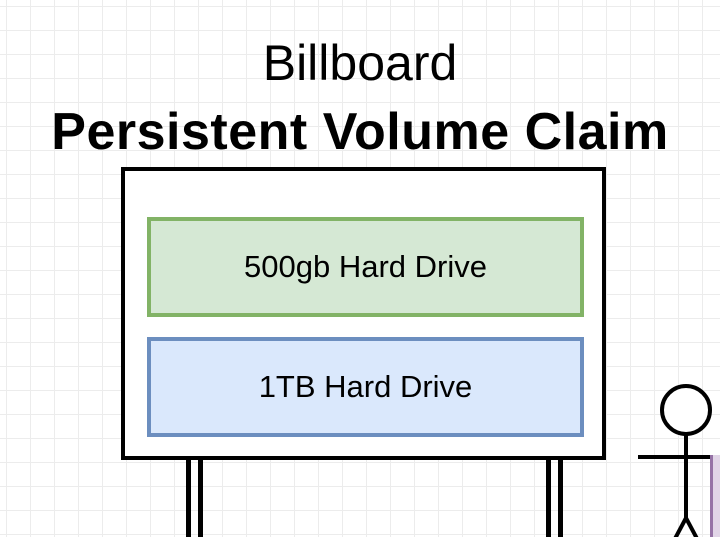 This screenshot has width=720, height=537. I want to click on purple-partial-shape, so click(715, 496).